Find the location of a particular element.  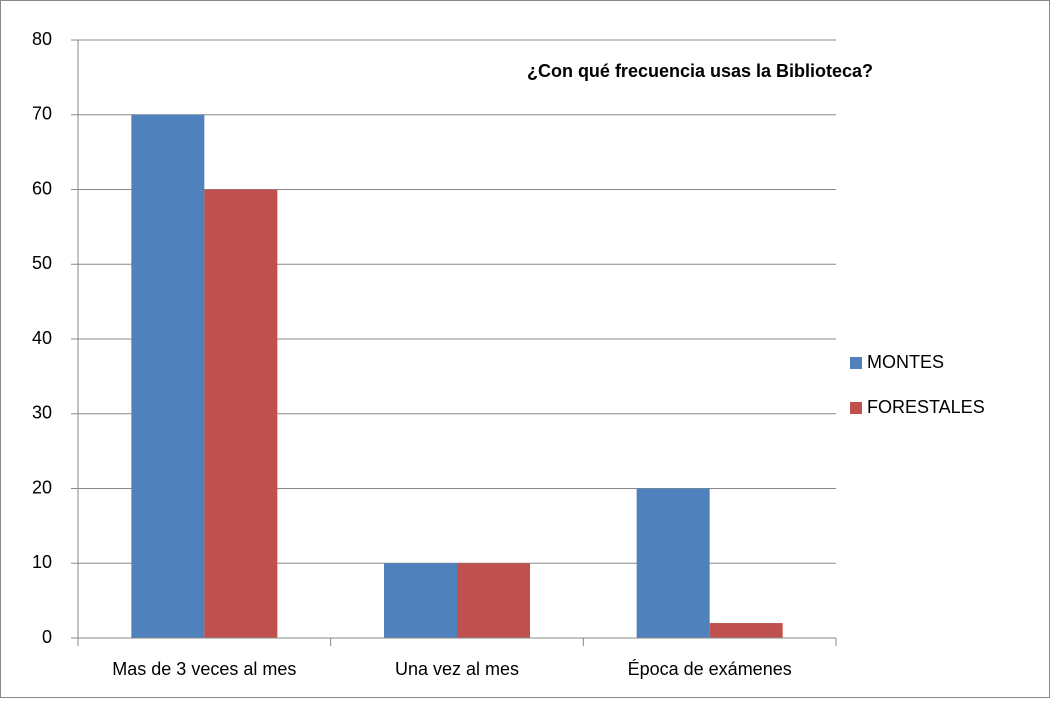

y-tick-label: 0 is located at coordinates (47, 637).